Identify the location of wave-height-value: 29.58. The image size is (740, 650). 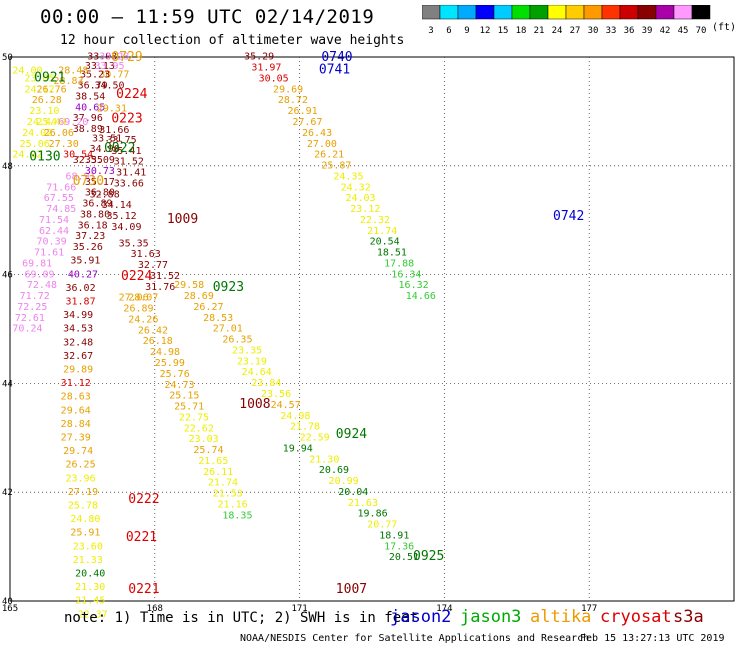
(189, 285).